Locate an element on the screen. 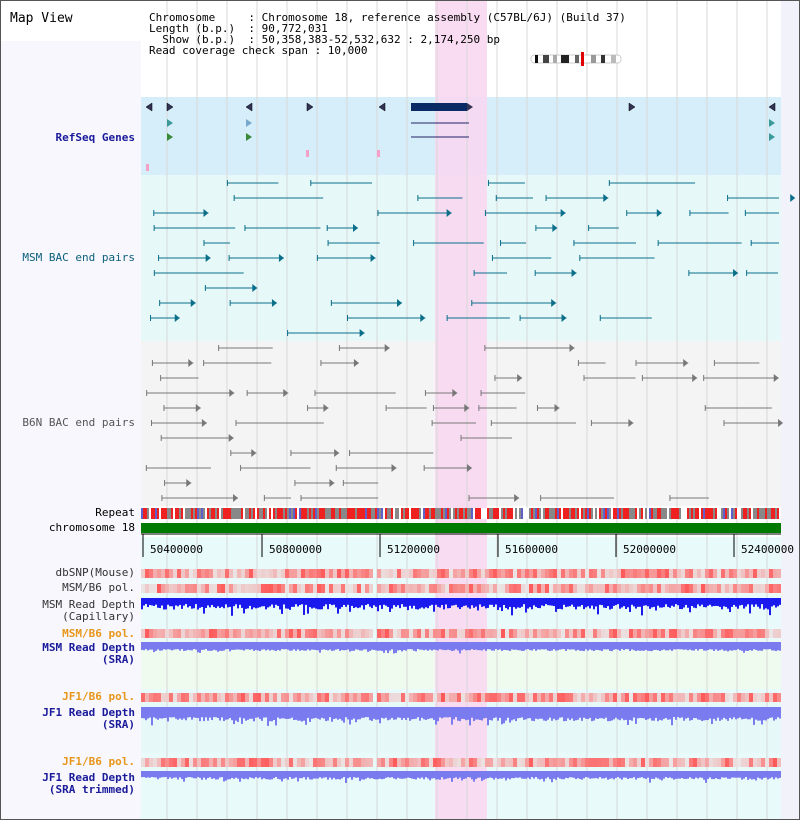 Image resolution: width=800 pixels, height=820 pixels. track-label-refseq: RefSeq Genes is located at coordinates (95, 137).